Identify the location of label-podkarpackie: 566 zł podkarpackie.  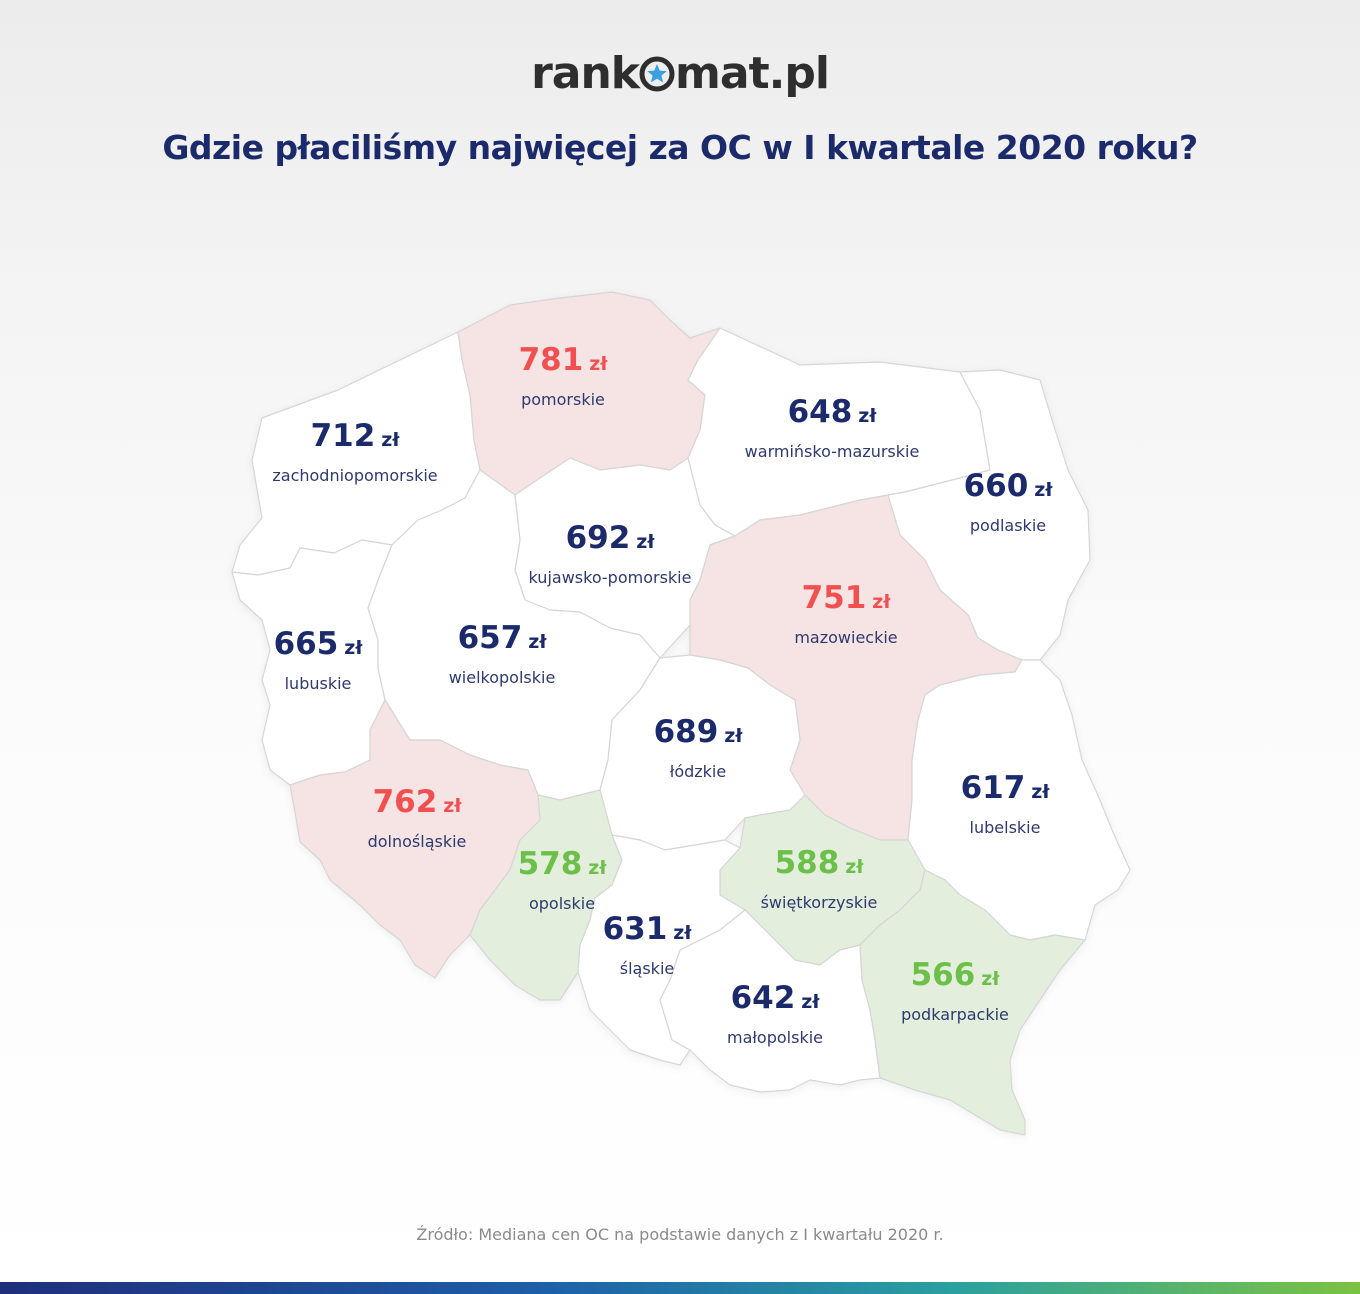
(955, 990).